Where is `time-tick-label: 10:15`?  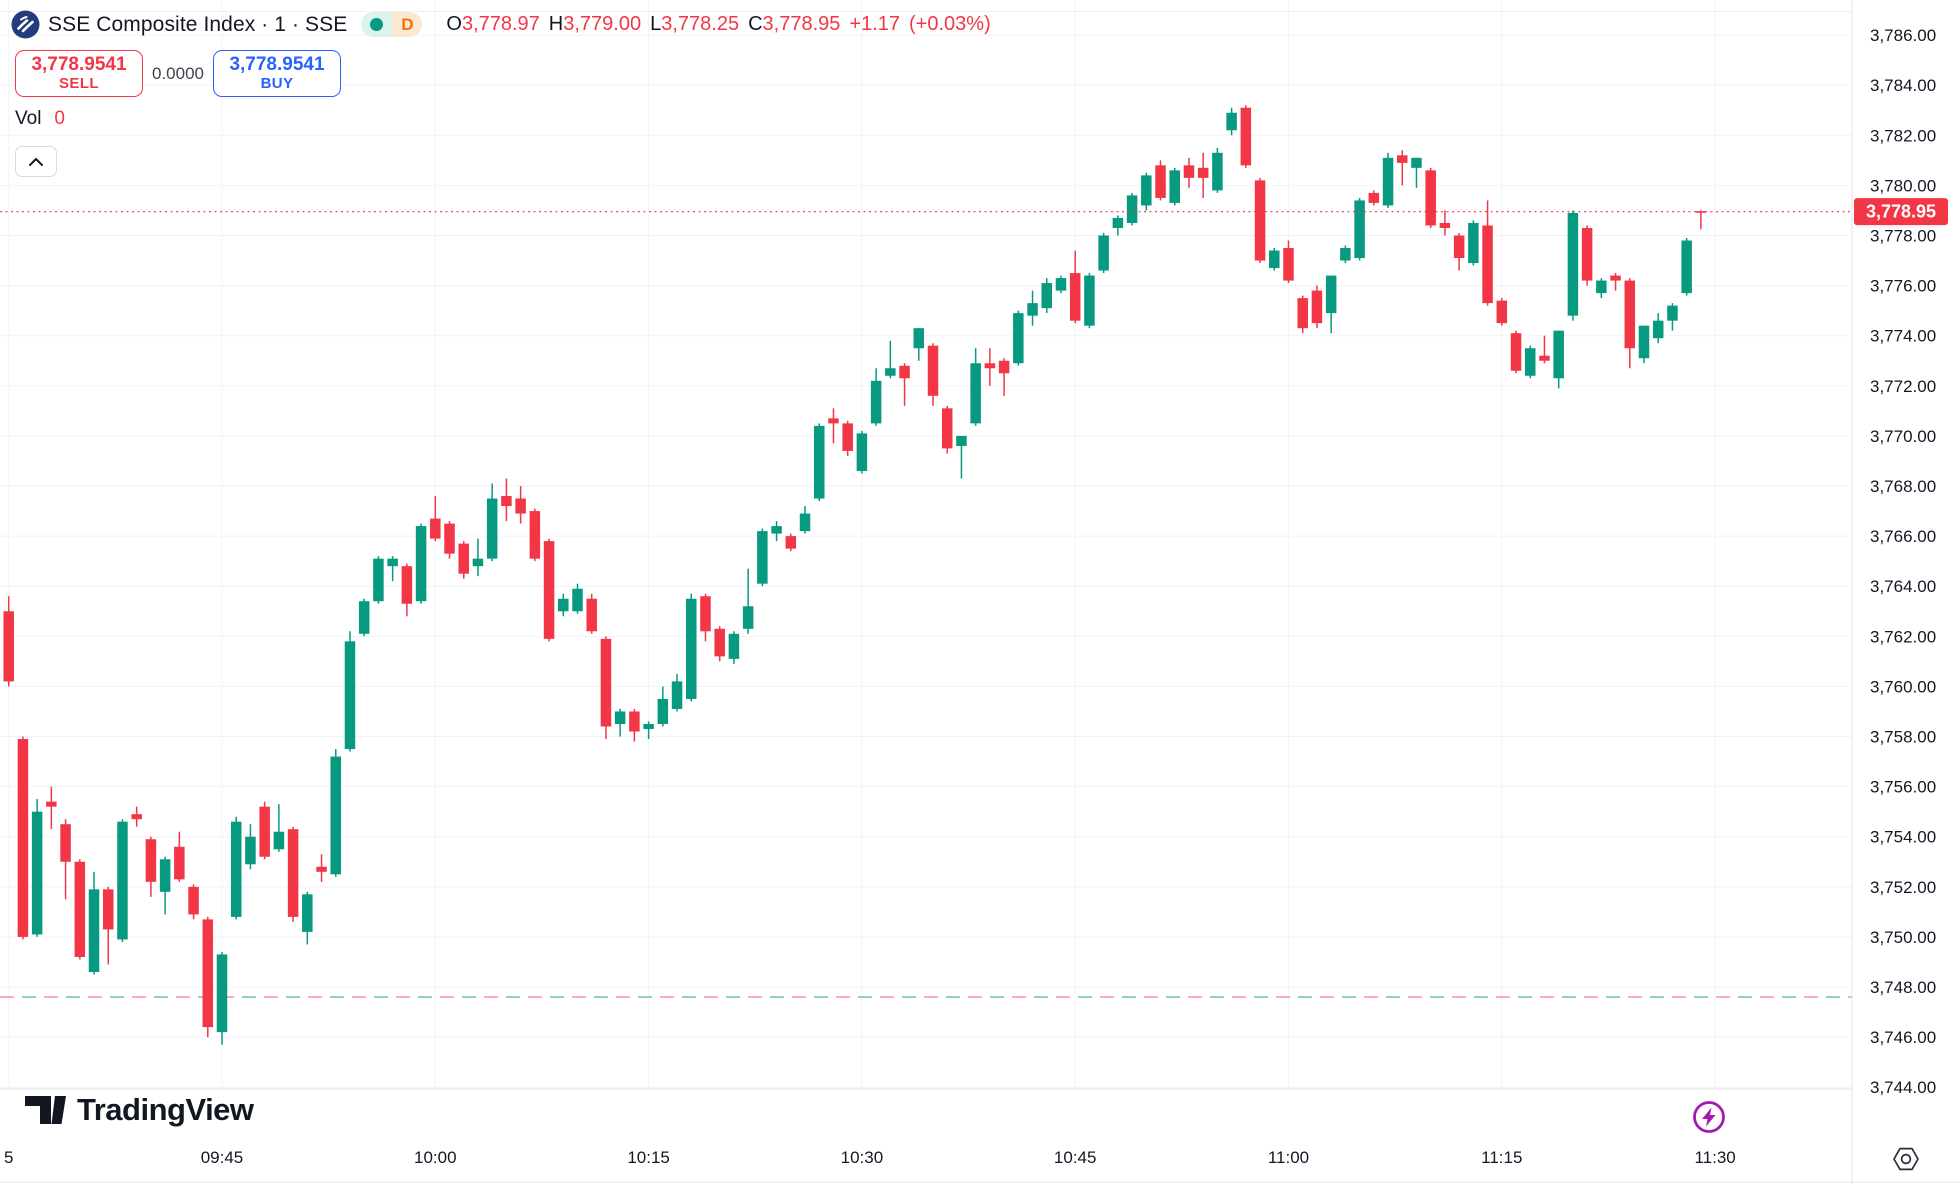
time-tick-label: 10:15 is located at coordinates (648, 1157).